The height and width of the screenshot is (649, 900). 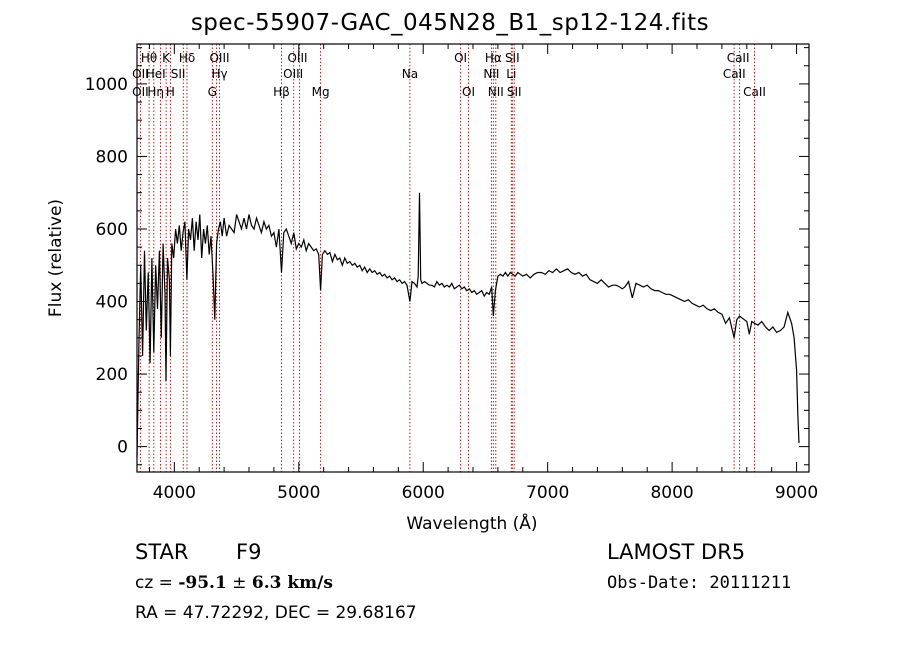 What do you see at coordinates (56, 258) in the screenshot?
I see `y-axis-label: Flux (relative)` at bounding box center [56, 258].